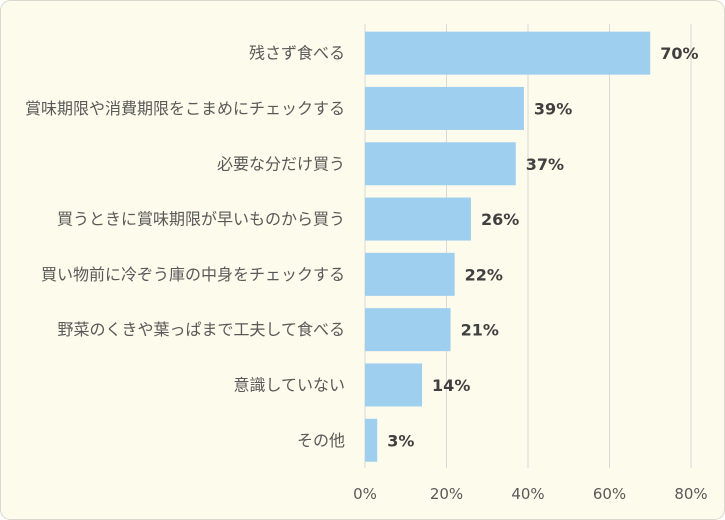 The image size is (725, 520). I want to click on x-axis-tick-labels: 0% 20% 40% 60% 80%, so click(530, 494).